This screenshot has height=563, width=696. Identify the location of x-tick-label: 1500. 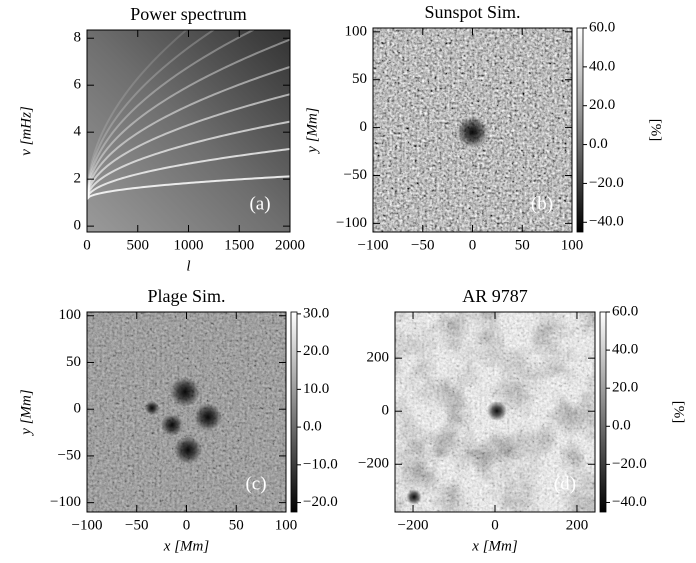
(239, 245).